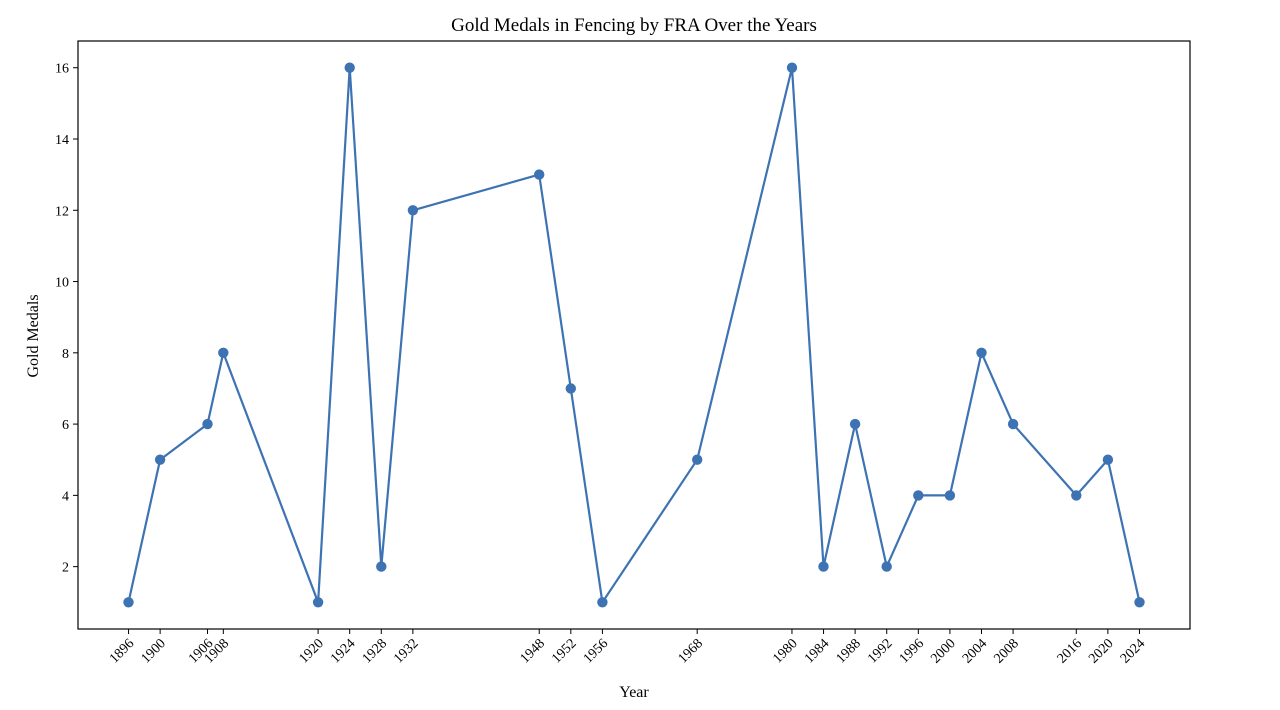  Describe the element at coordinates (912, 651) in the screenshot. I see `x-tick-label: 1996` at that location.